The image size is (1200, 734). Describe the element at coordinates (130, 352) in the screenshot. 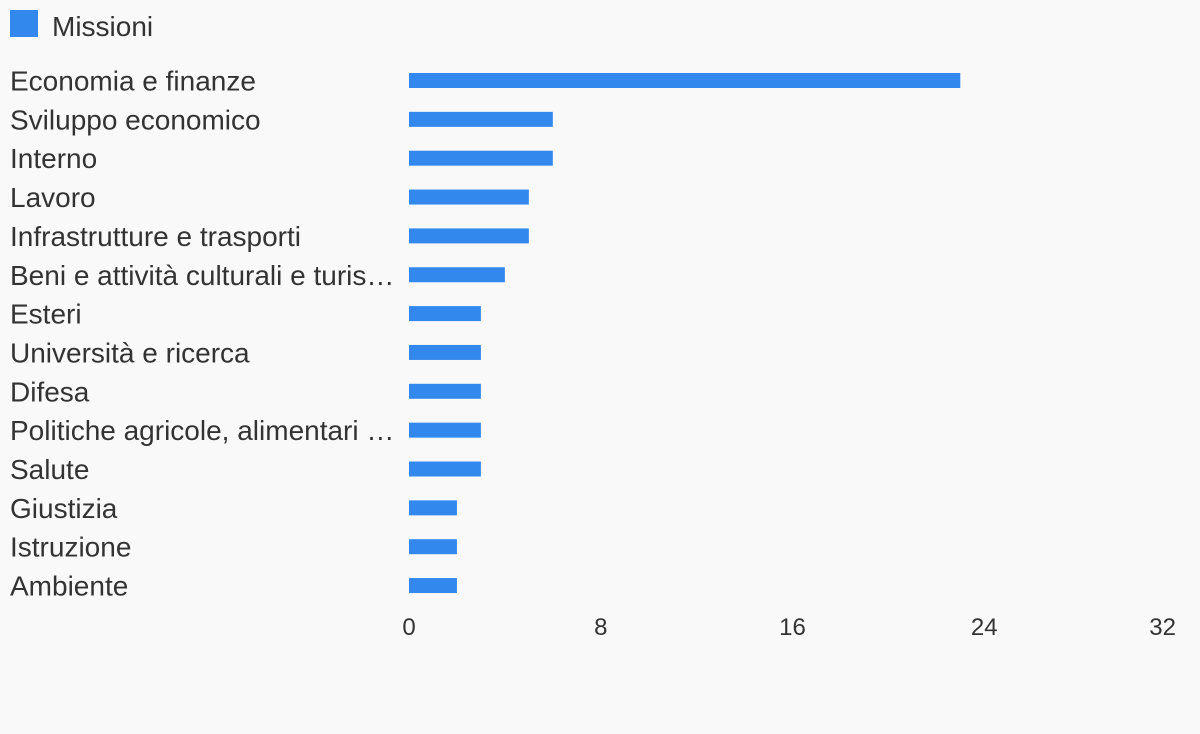

I see `category-label: Università e ricerca` at that location.